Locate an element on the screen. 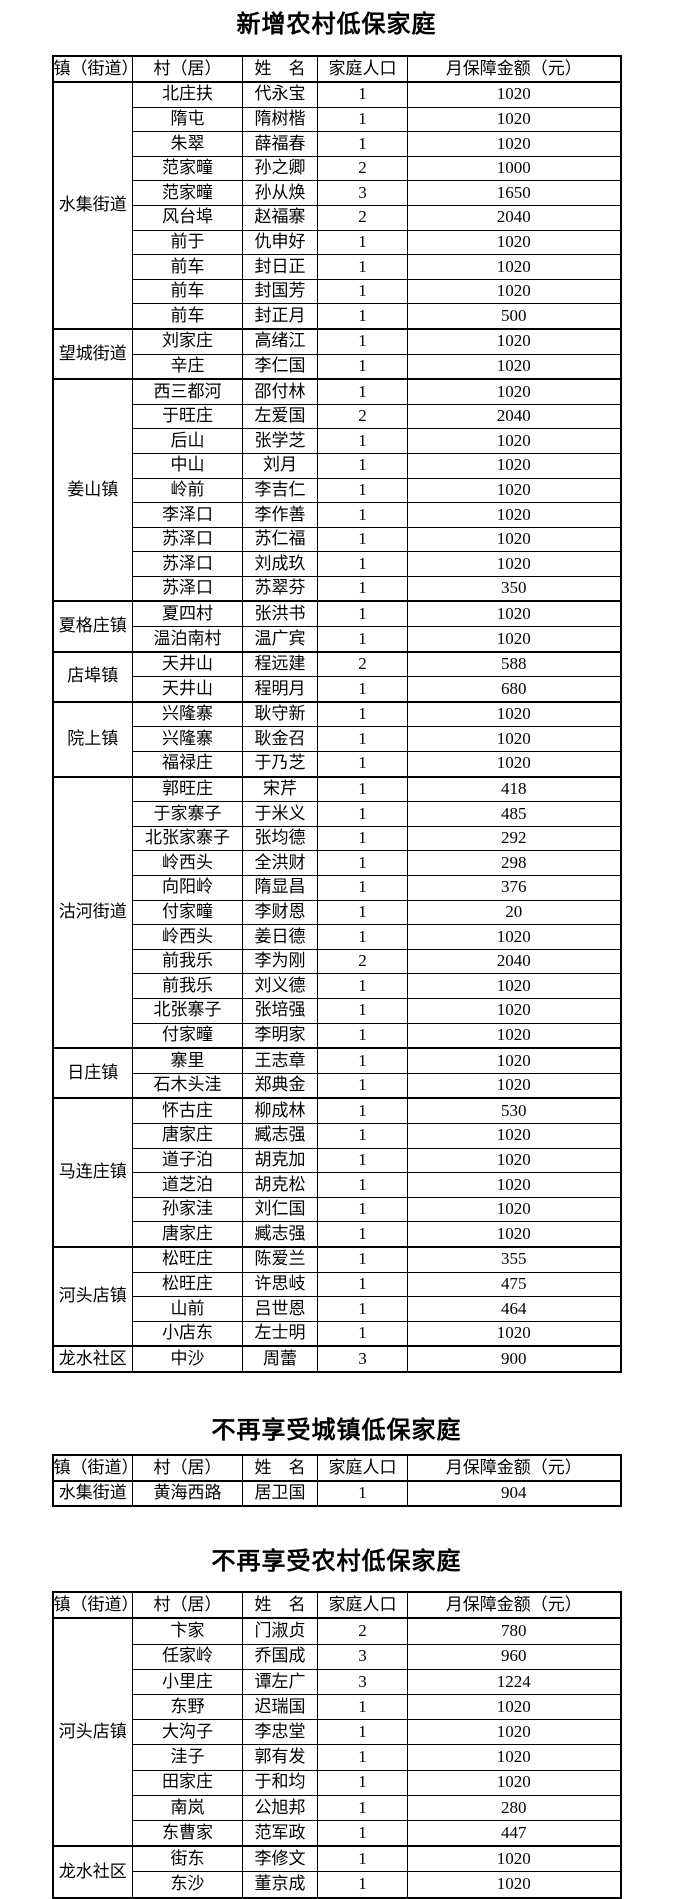  table-row: 东野 迟瑞国 1 1020 is located at coordinates (337, 1707).